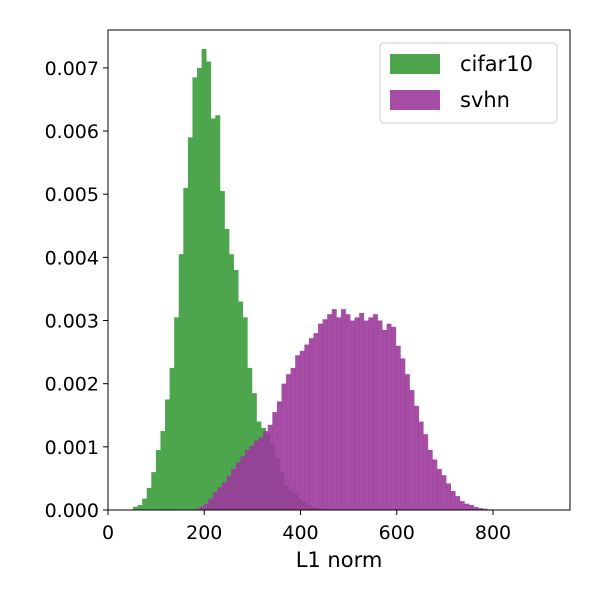  Describe the element at coordinates (72, 195) in the screenshot. I see `y-tick-label: 0.005` at that location.